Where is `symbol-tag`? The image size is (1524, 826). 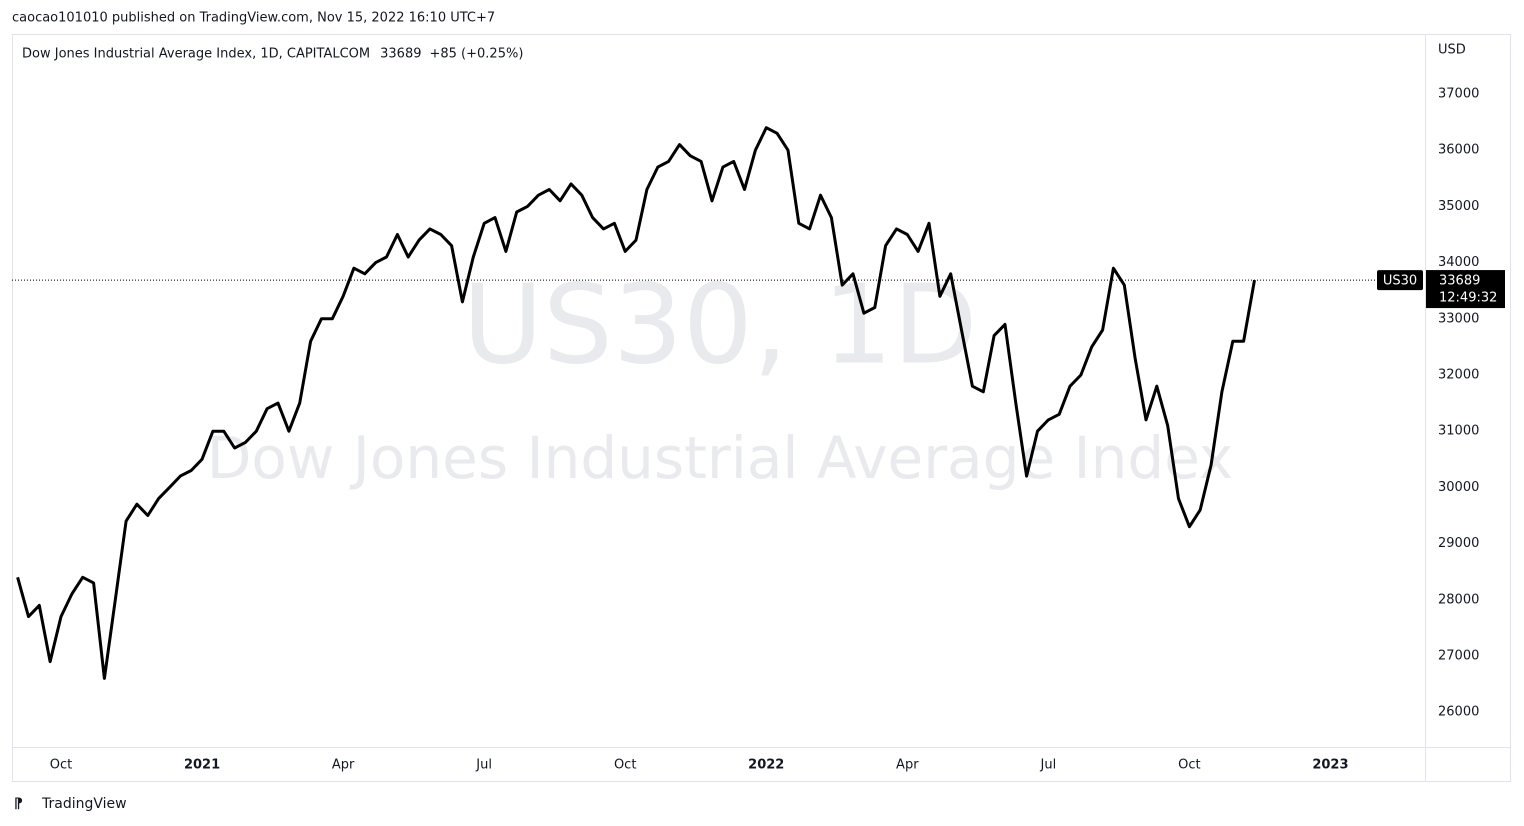 symbol-tag is located at coordinates (1400, 280).